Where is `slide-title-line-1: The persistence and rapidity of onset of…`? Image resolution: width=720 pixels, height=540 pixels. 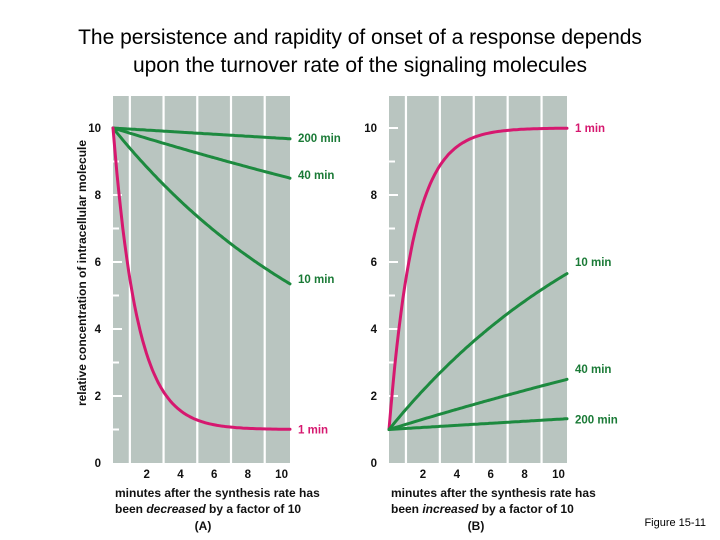
slide-title-line-1: The persistence and rapidity of onset of… is located at coordinates (360, 37).